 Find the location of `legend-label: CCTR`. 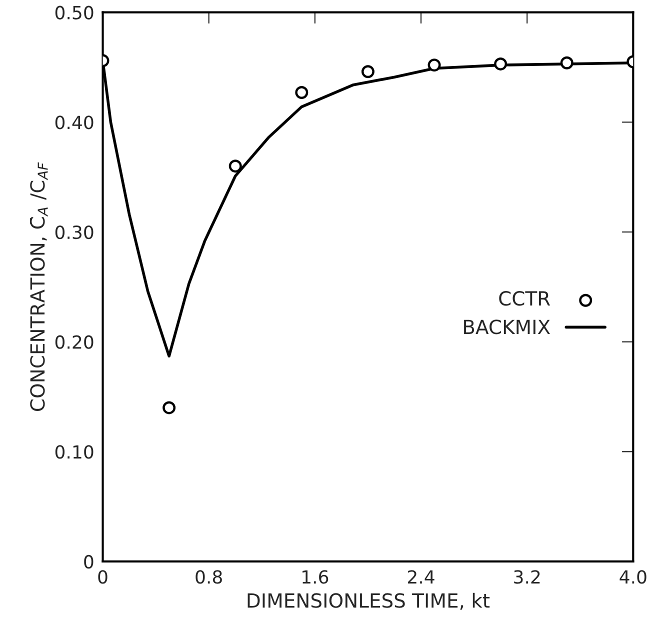

legend-label: CCTR is located at coordinates (524, 298).